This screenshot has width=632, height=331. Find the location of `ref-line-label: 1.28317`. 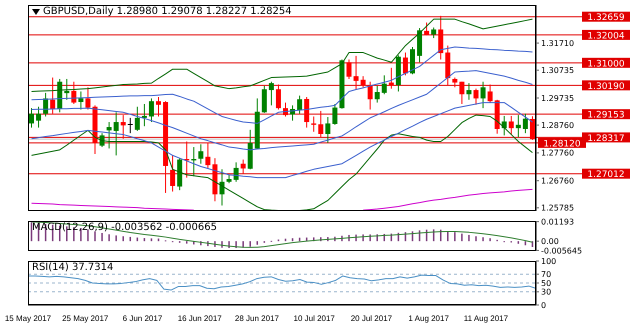

ref-line-label: 1.28317 is located at coordinates (606, 139).